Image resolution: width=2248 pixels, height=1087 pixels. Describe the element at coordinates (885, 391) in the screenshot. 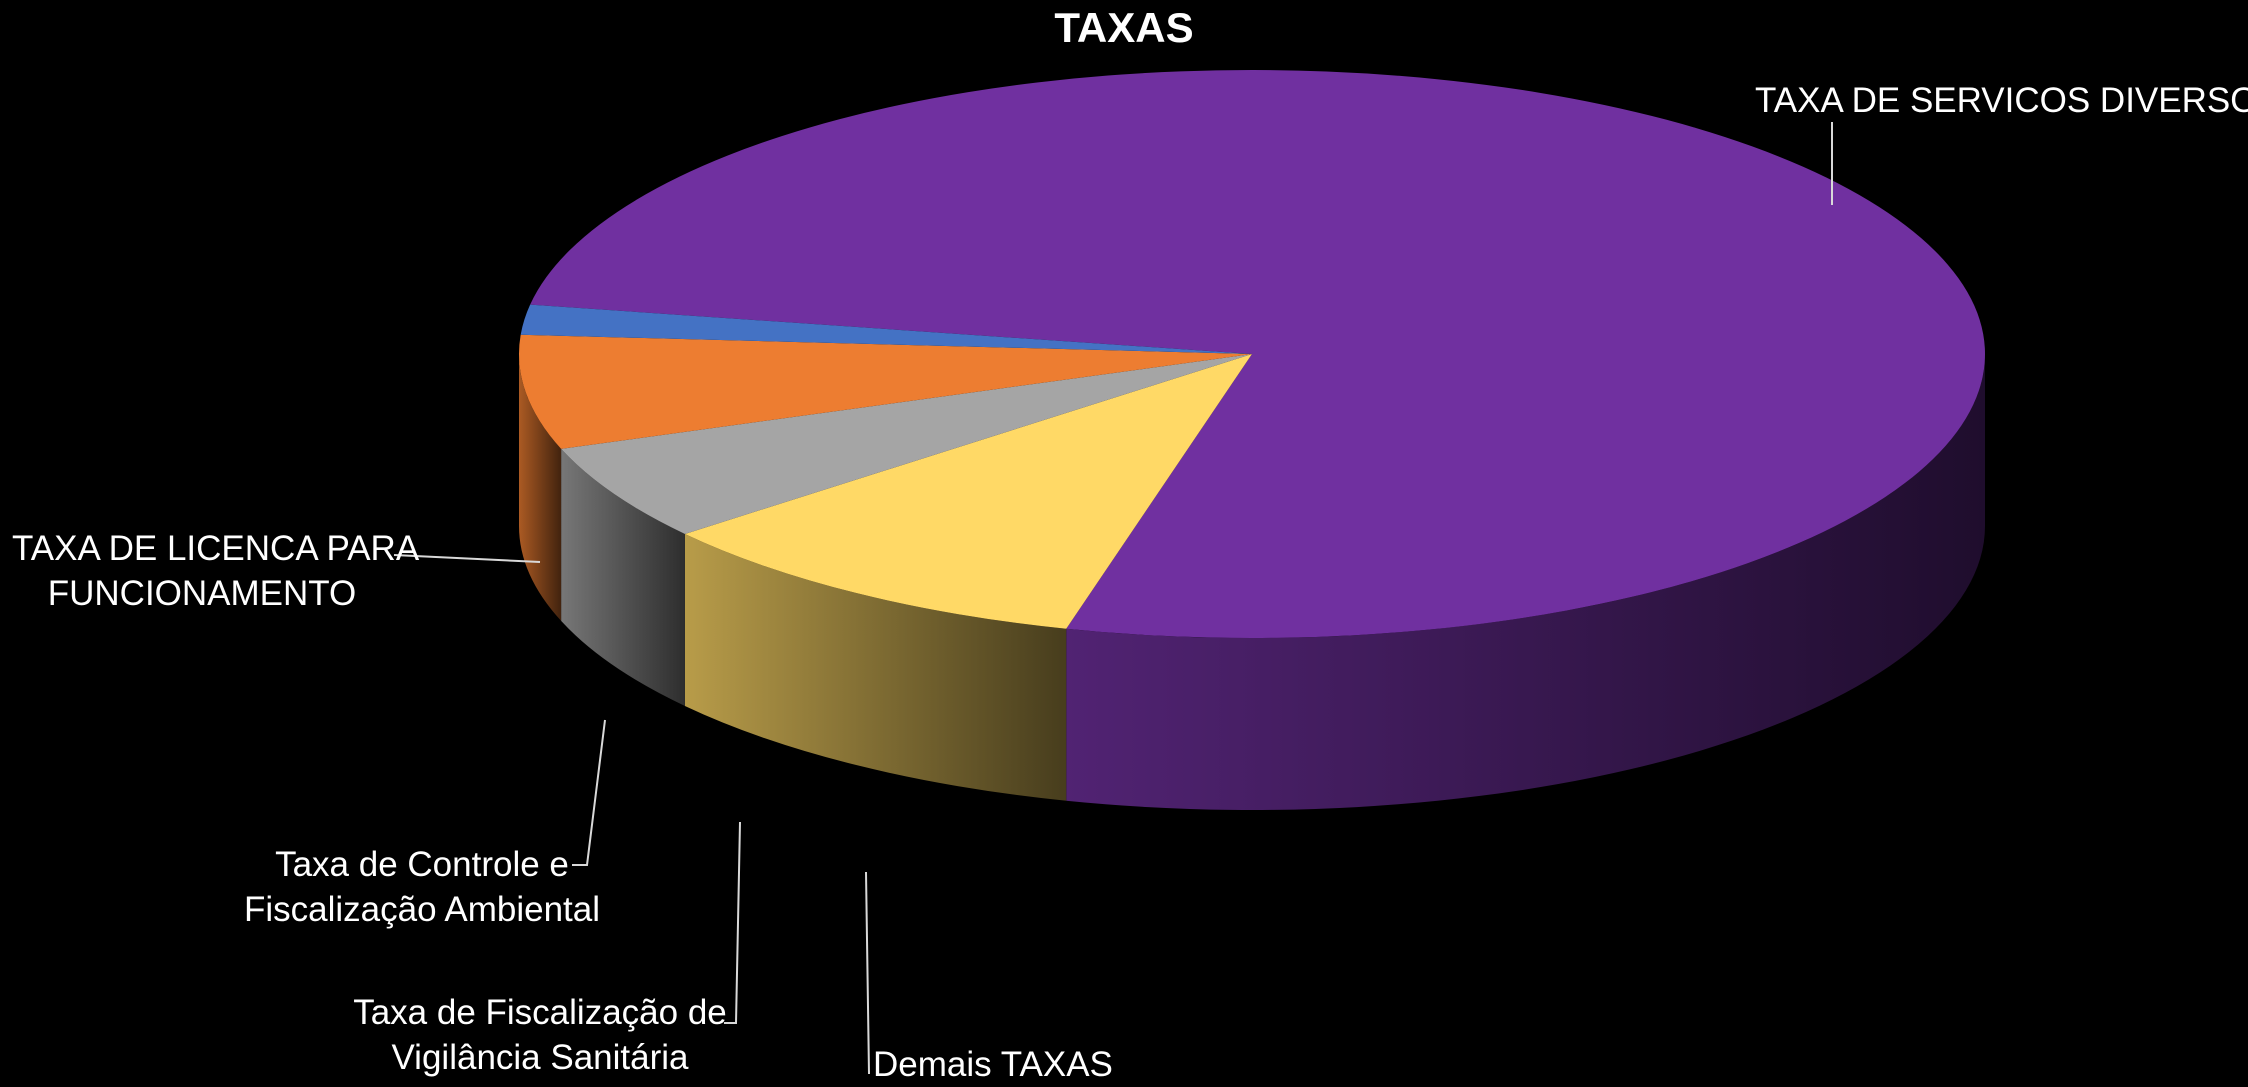

I see `slice-taxa-de-fiscalizacao-de-vigilancia-sanitaria` at that location.